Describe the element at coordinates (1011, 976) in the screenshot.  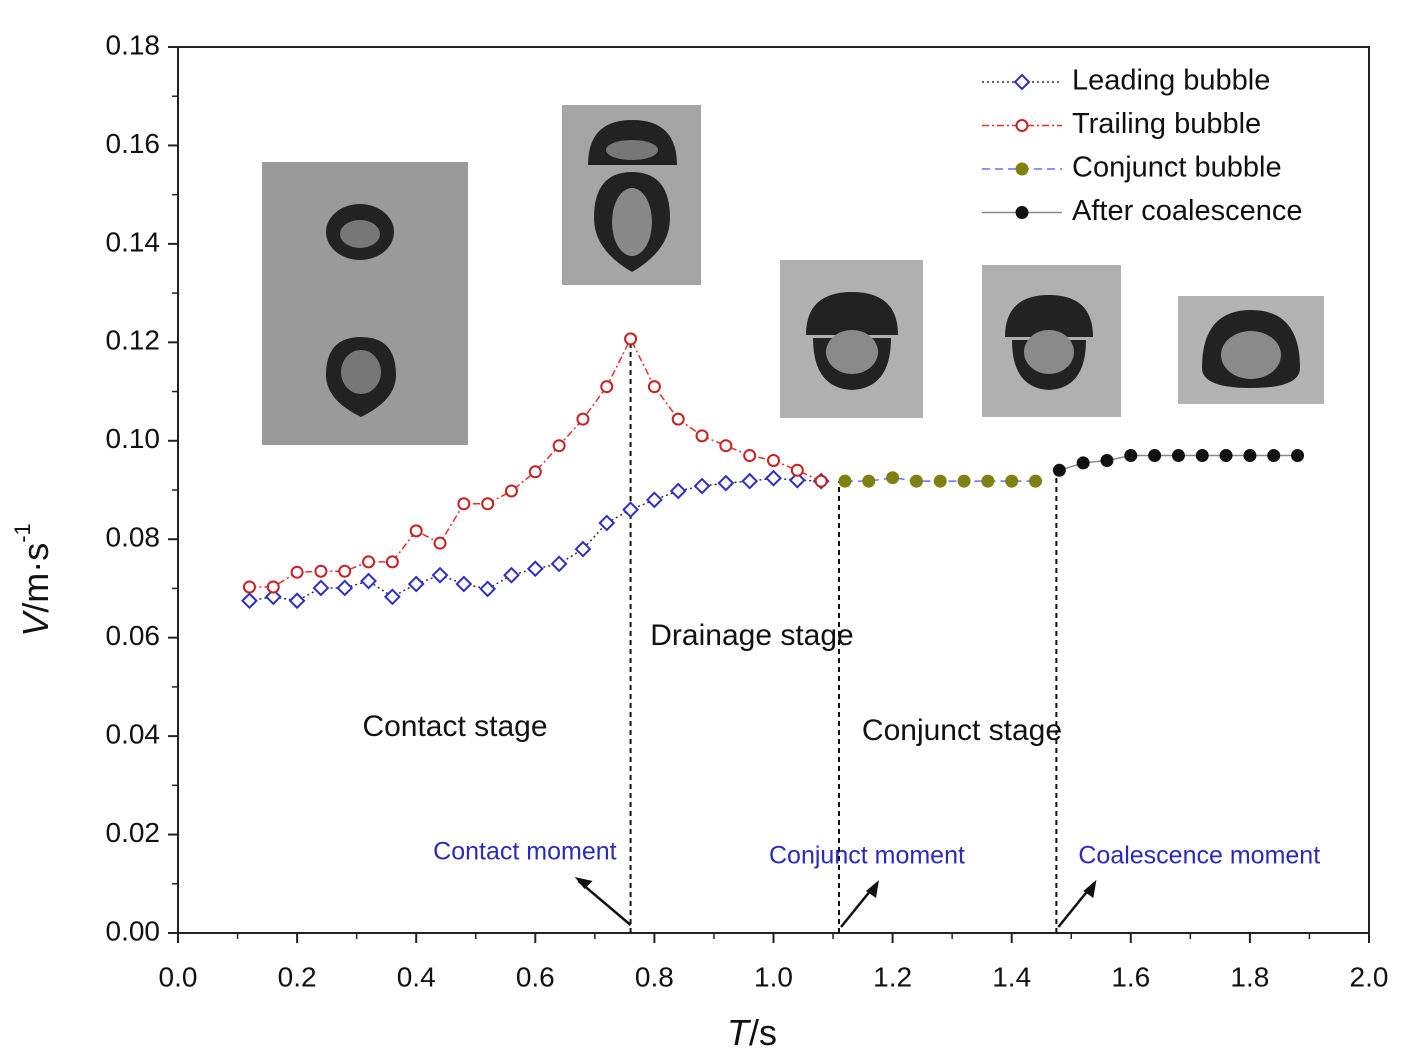
I see `x-tick-label: 1.4` at that location.